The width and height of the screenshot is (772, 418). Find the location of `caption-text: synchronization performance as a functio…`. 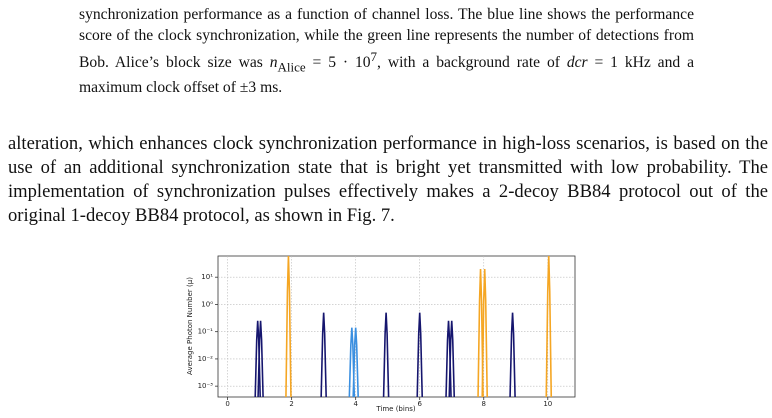

caption-text: synchronization performance as a functio… is located at coordinates (386, 39).